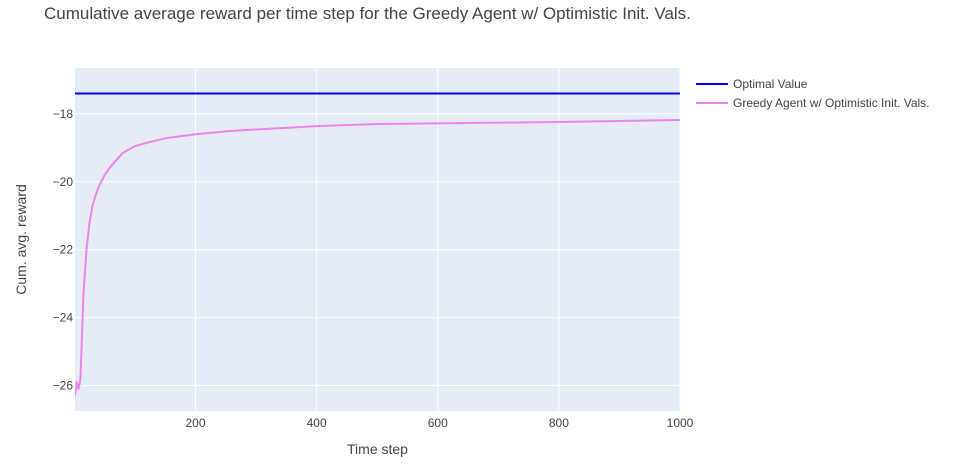 The height and width of the screenshot is (467, 968). I want to click on y-tick-label: −24, so click(63, 318).